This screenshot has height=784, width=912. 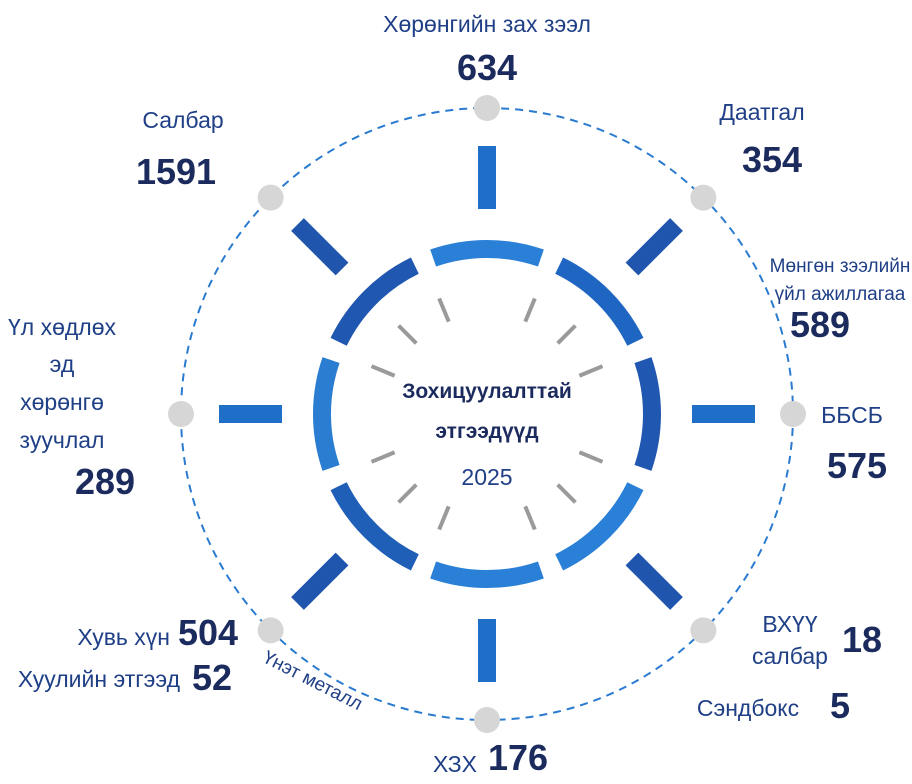 I want to click on value: 589, so click(x=820, y=324).